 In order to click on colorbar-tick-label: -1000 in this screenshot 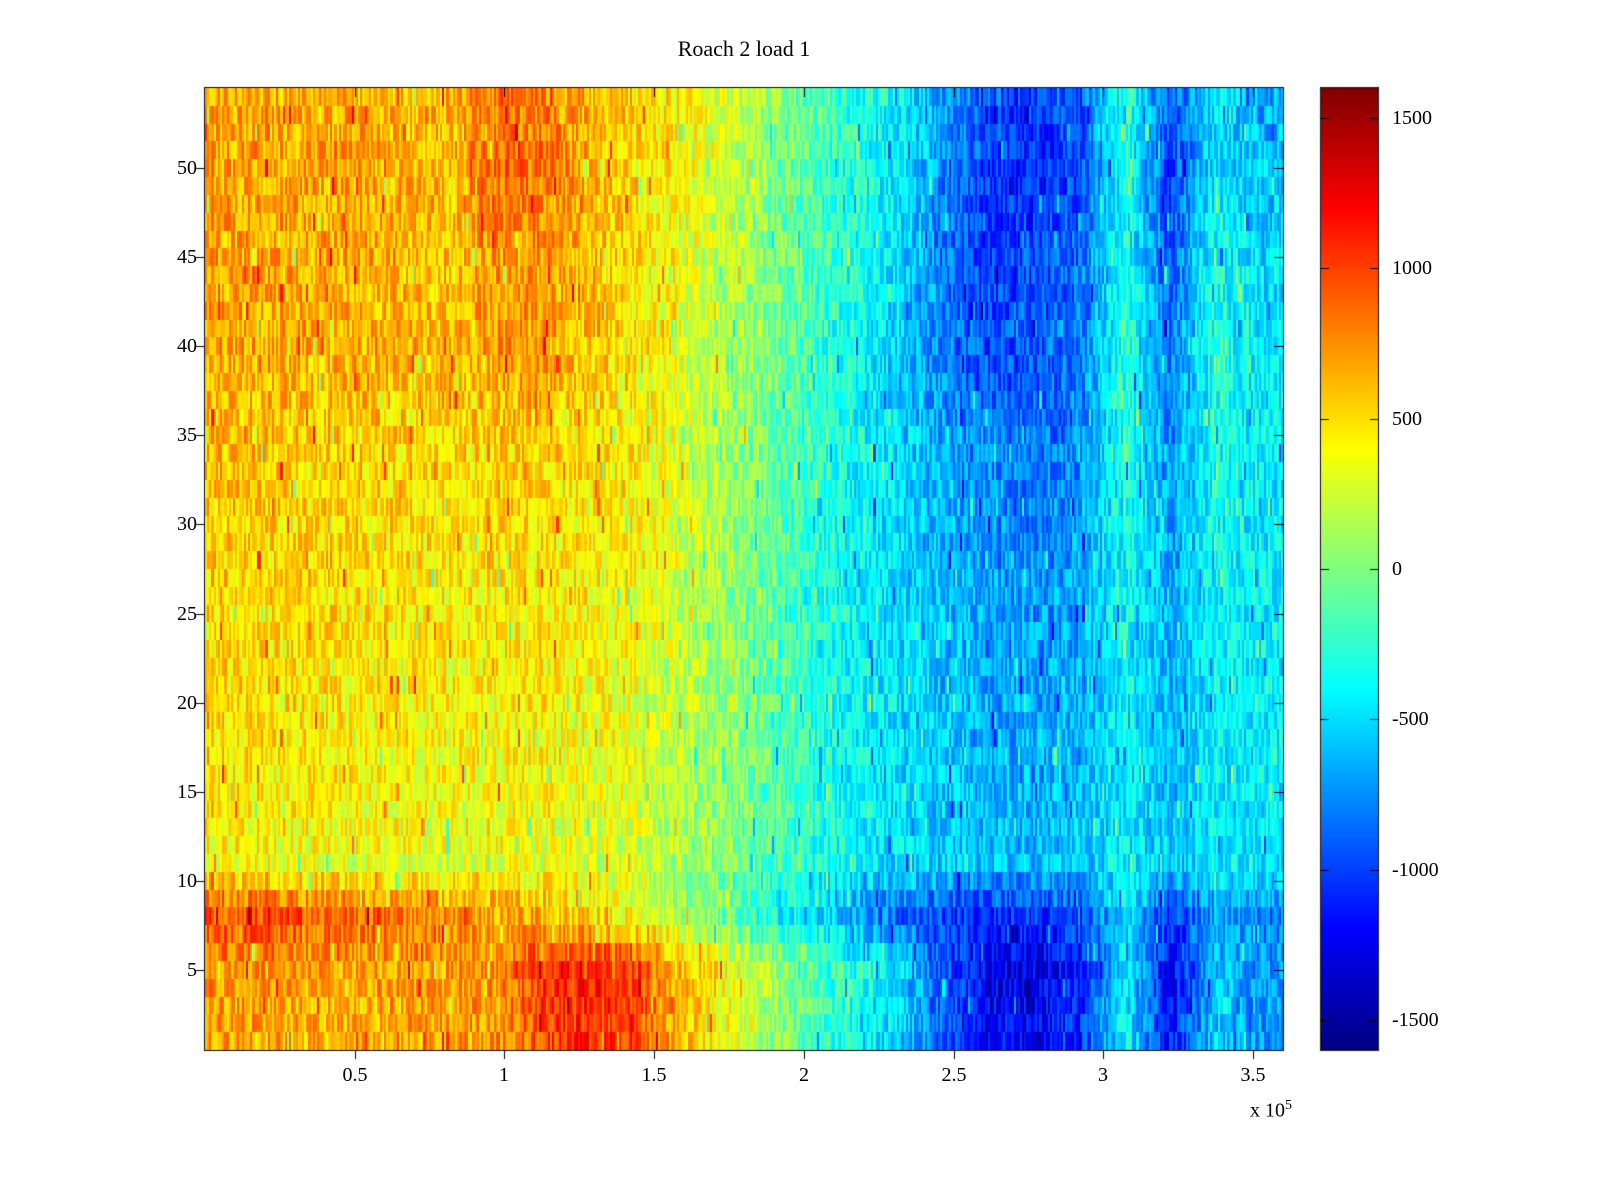, I will do `click(1415, 870)`.